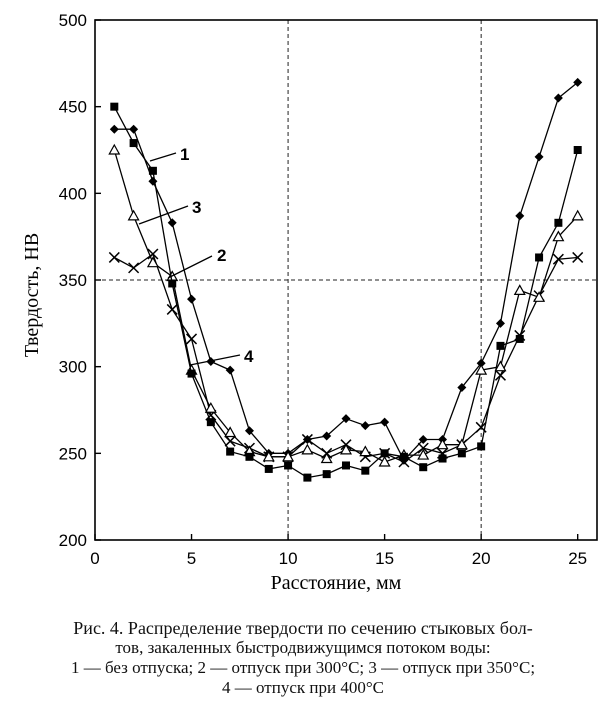  Describe the element at coordinates (73, 20) in the screenshot. I see `y-tick-label: 500` at that location.